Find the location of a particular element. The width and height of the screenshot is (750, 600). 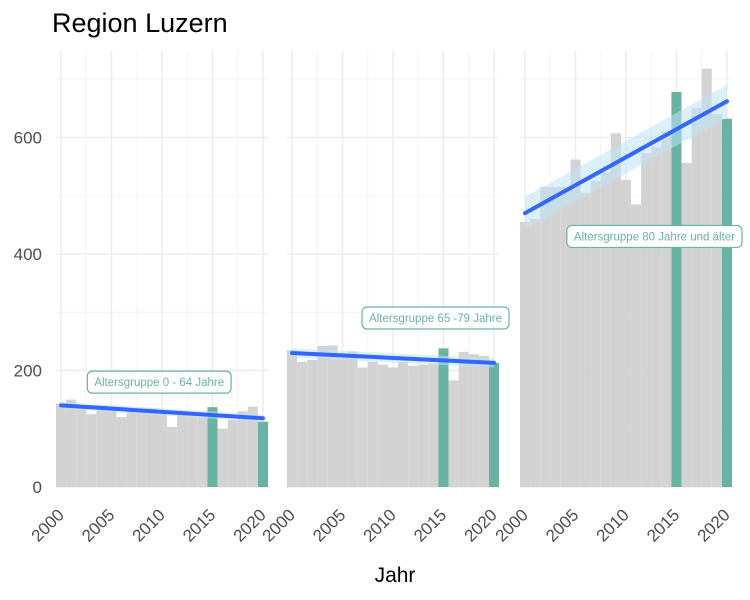

y-tick-label: 200 is located at coordinates (28, 370).